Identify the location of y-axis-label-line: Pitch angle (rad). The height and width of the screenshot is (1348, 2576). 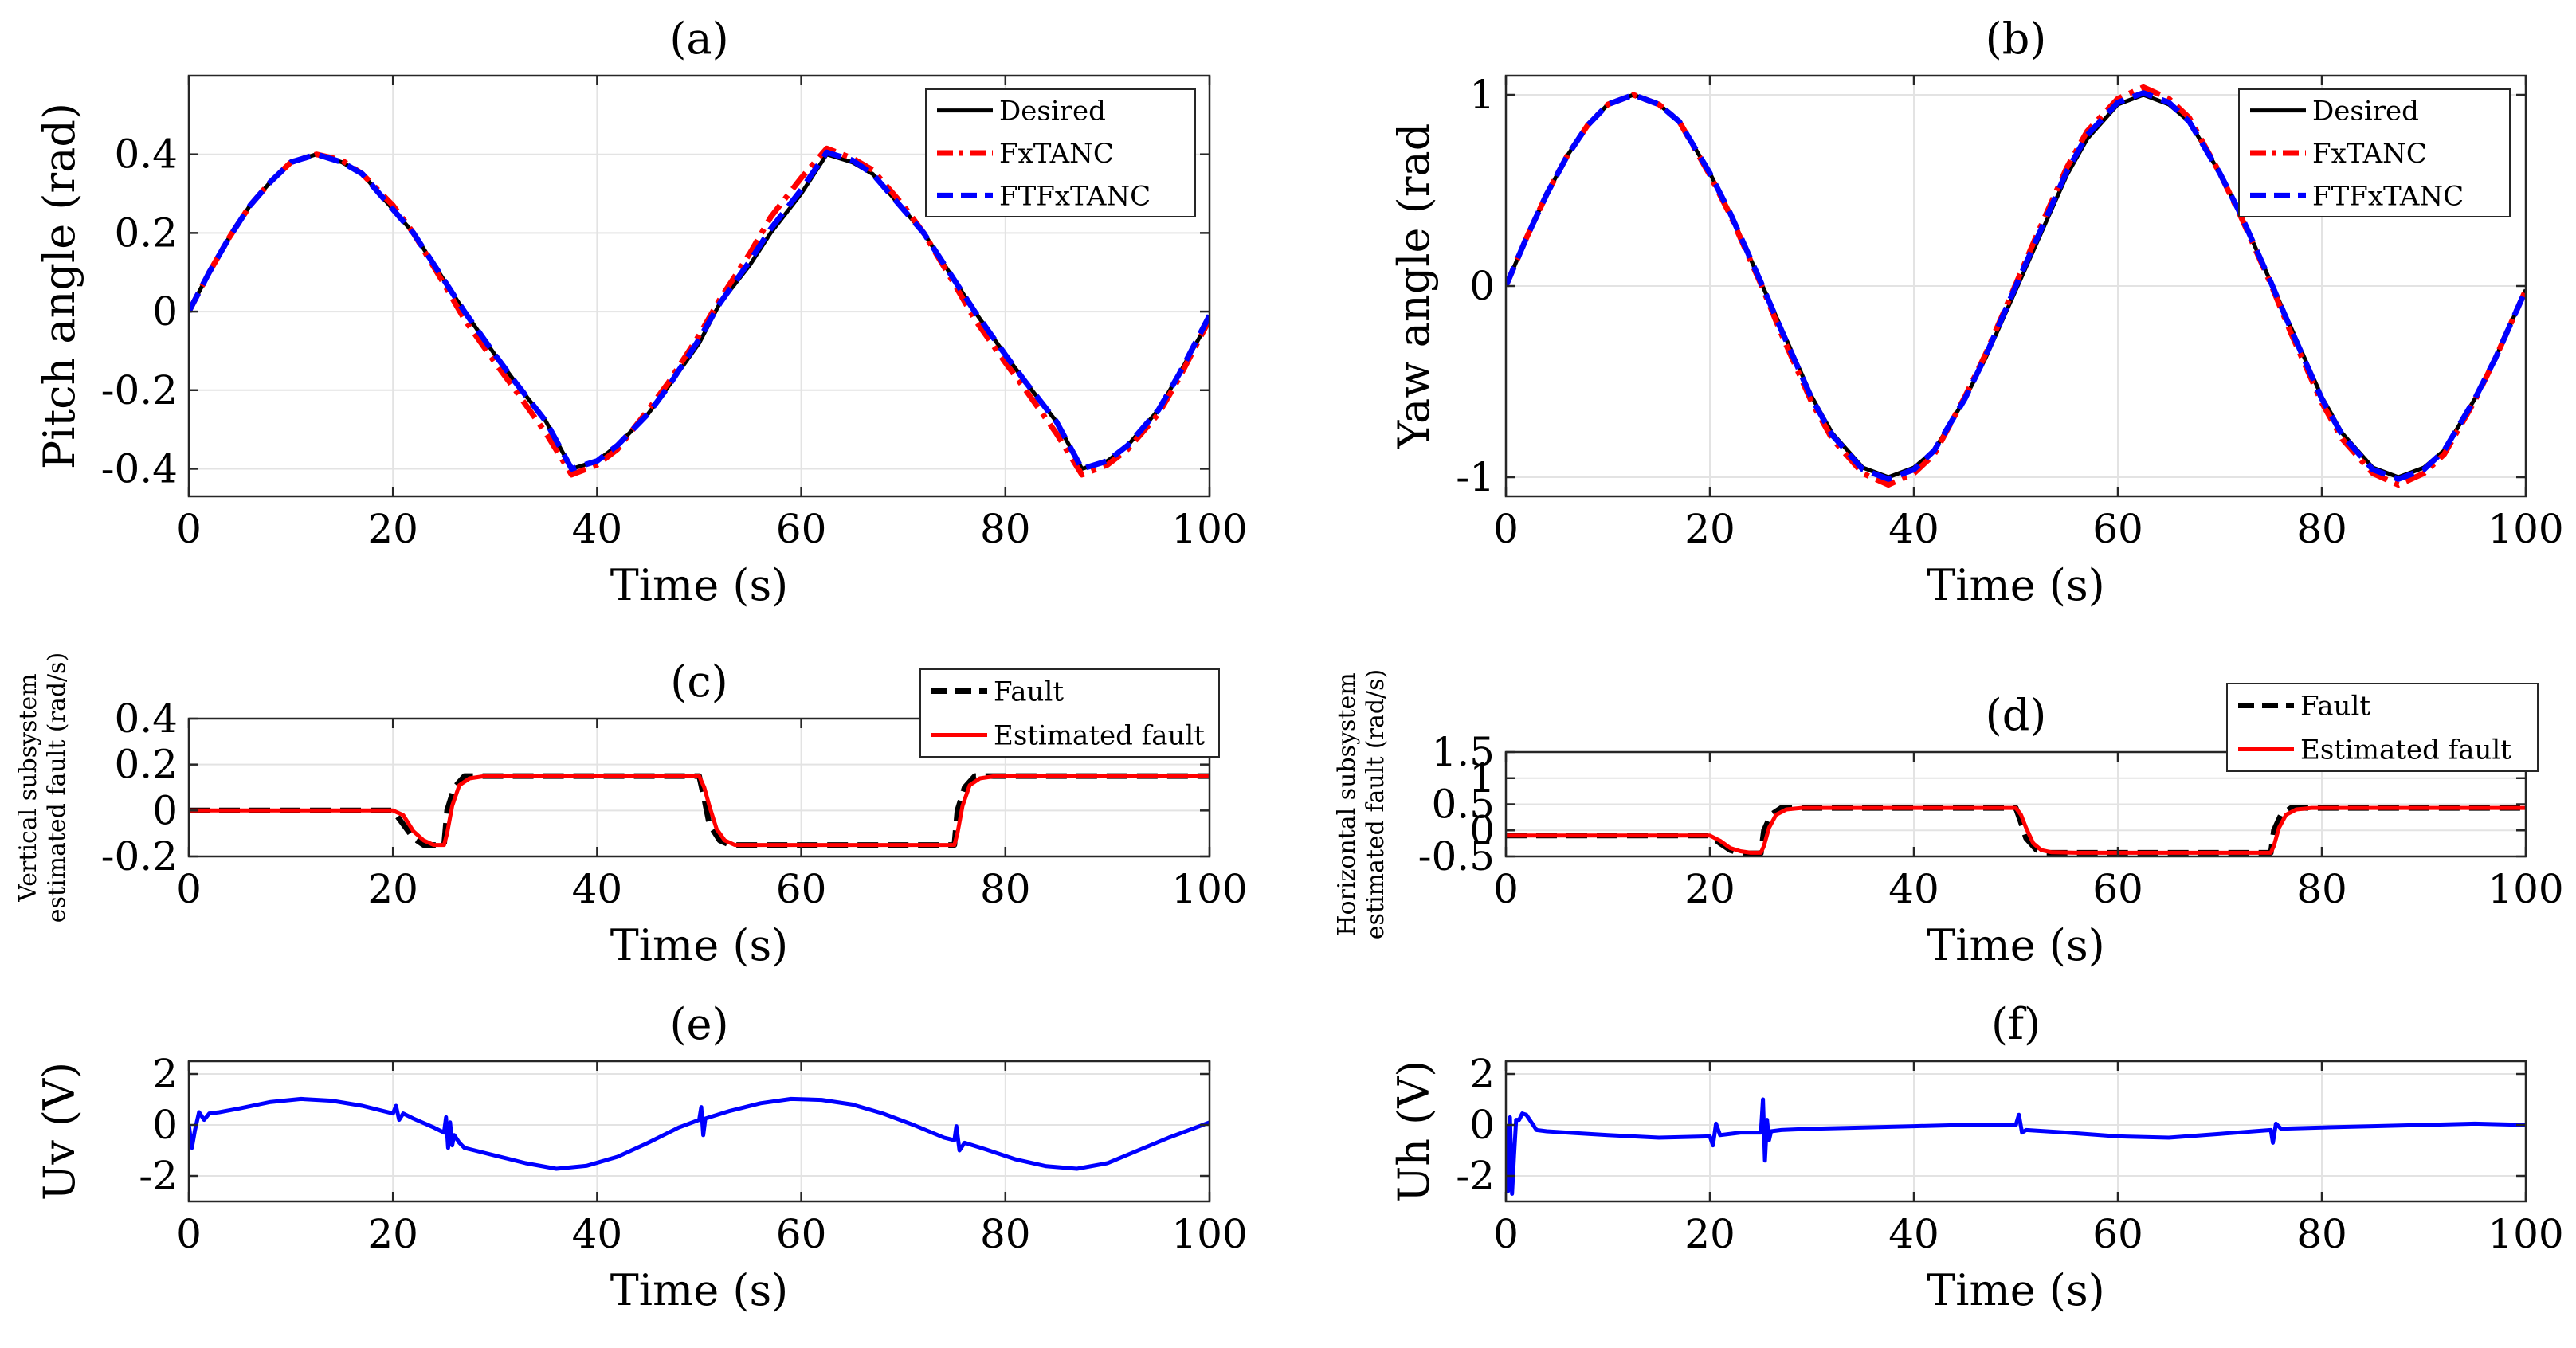
(59, 286).